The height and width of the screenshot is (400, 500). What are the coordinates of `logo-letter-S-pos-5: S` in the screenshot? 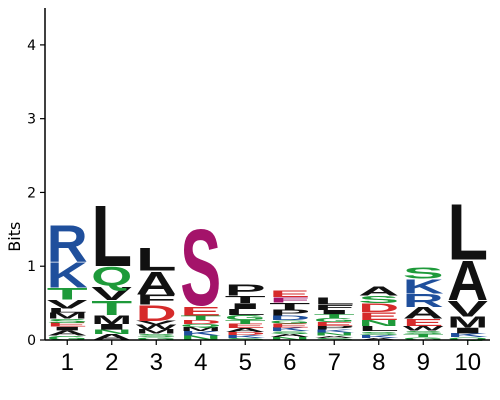 It's located at (245, 338).